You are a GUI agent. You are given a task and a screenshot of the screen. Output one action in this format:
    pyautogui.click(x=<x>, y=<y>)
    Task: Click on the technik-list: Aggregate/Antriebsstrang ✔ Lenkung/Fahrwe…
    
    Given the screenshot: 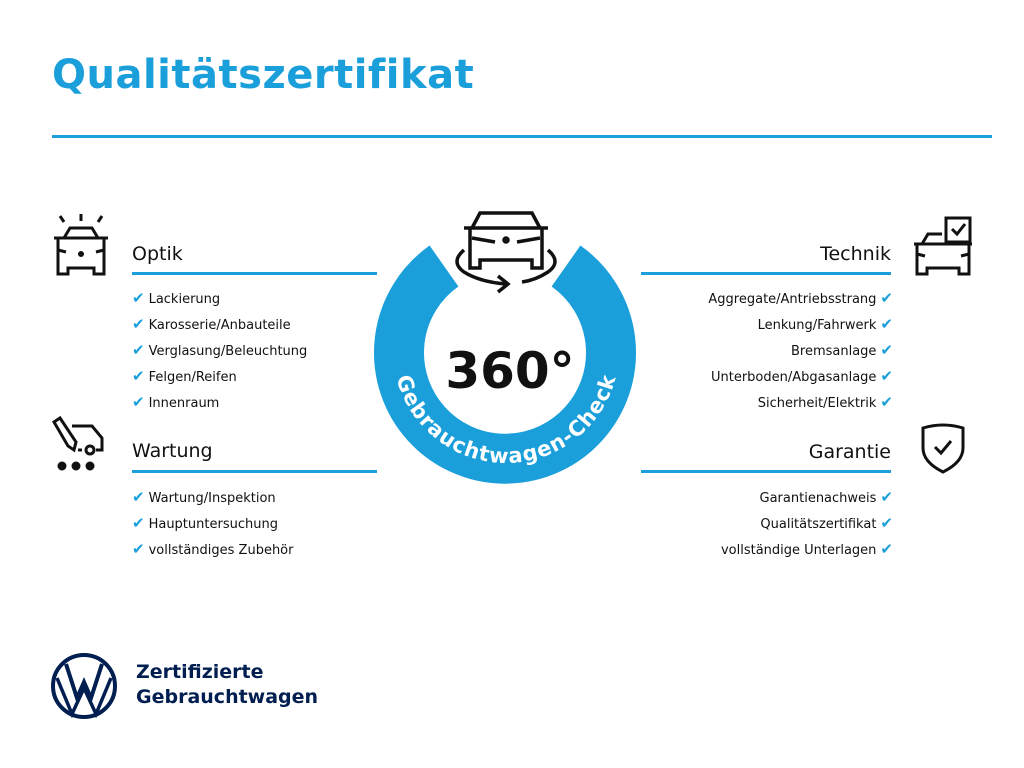 What is the action you would take?
    pyautogui.click(x=800, y=351)
    